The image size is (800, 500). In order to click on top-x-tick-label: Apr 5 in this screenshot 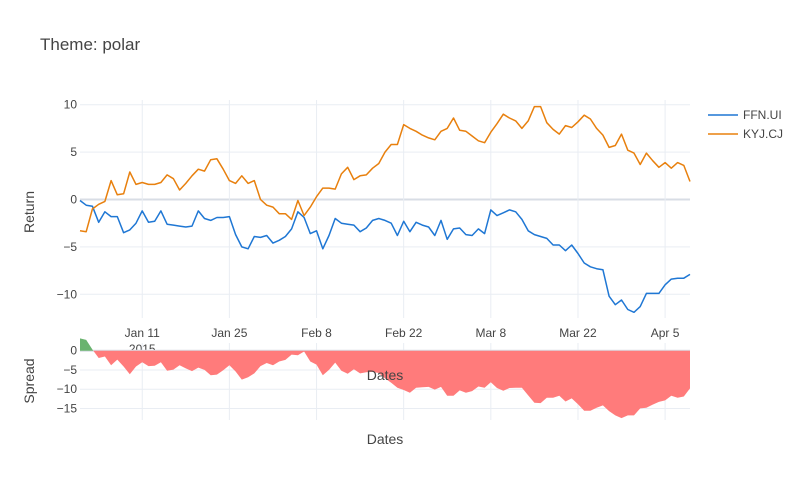, I will do `click(665, 333)`.